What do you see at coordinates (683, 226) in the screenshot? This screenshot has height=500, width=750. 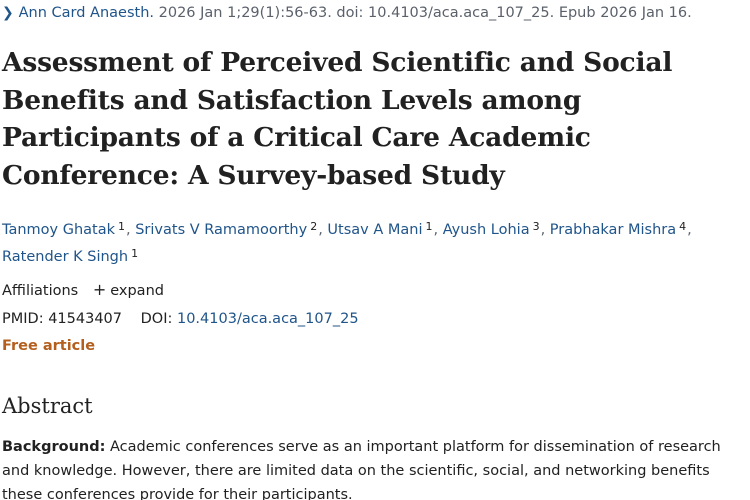 I see `author-affiliation-number: 4` at bounding box center [683, 226].